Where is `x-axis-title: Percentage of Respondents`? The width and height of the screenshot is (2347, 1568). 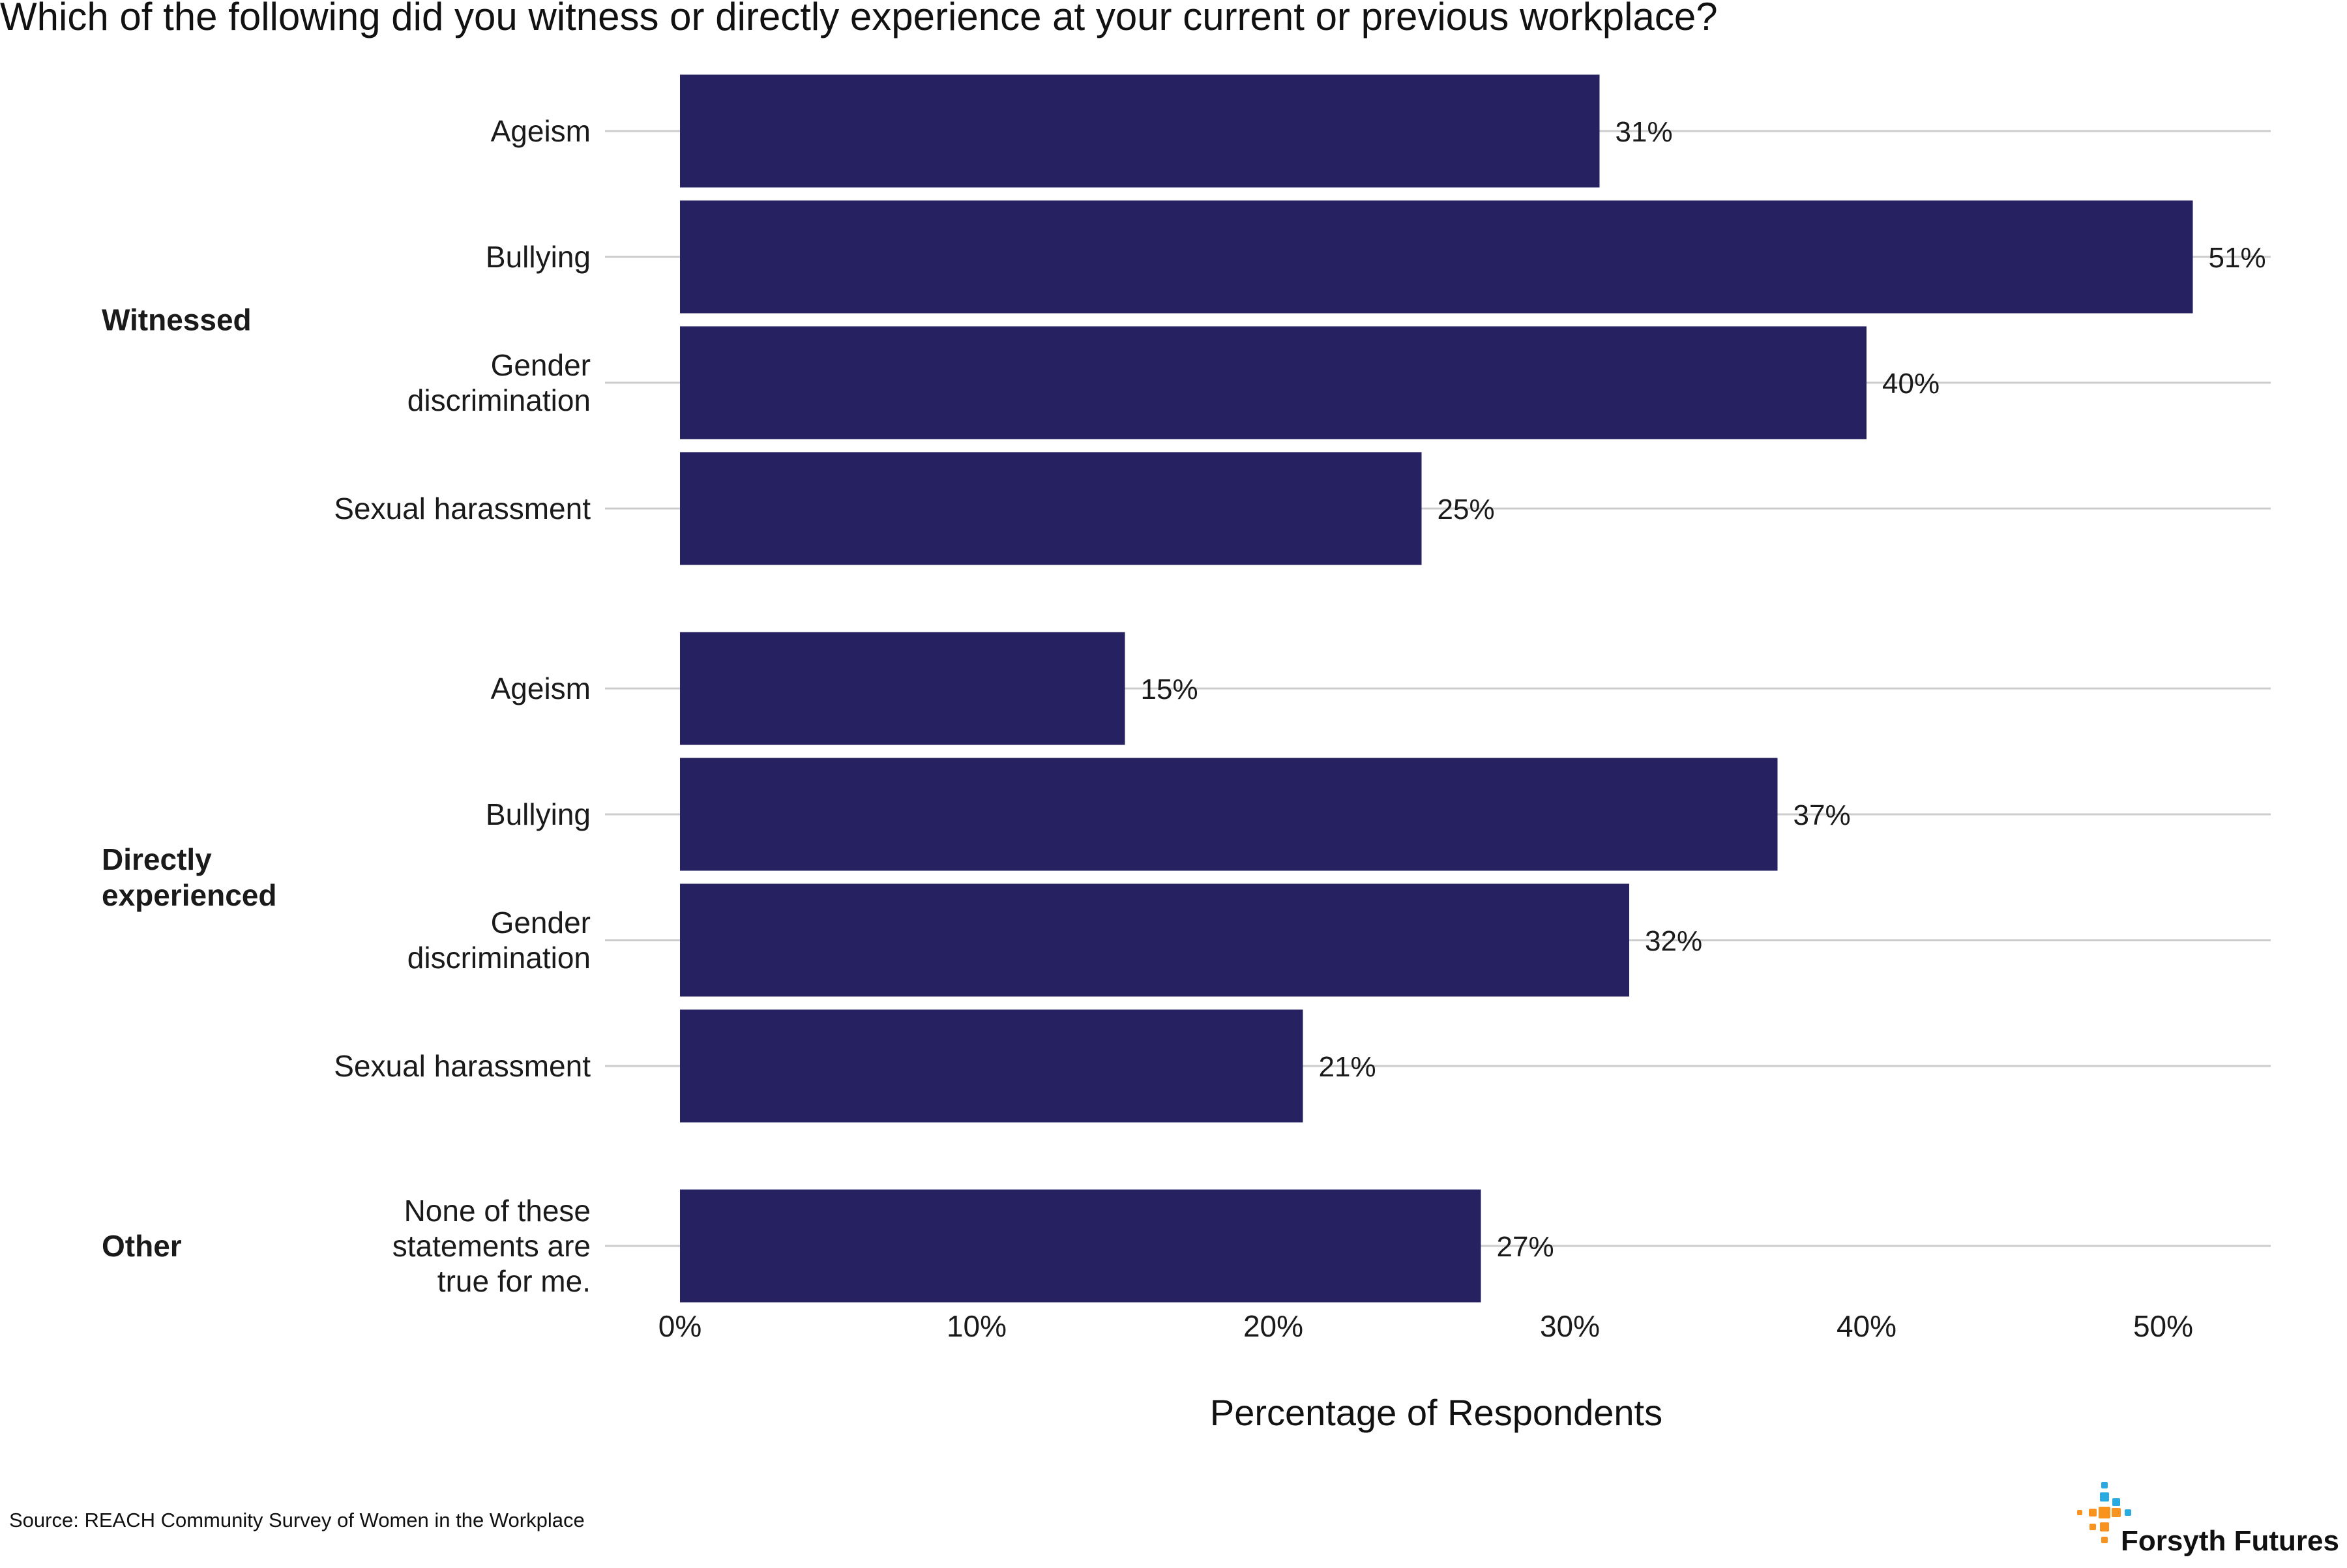
x-axis-title: Percentage of Respondents is located at coordinates (1436, 1412).